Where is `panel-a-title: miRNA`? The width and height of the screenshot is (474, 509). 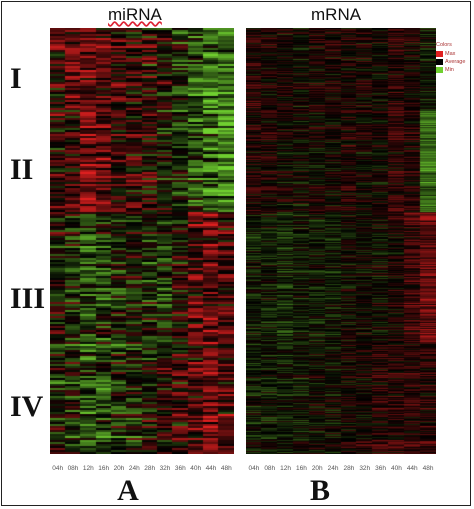
panel-a-title: miRNA is located at coordinates (135, 14).